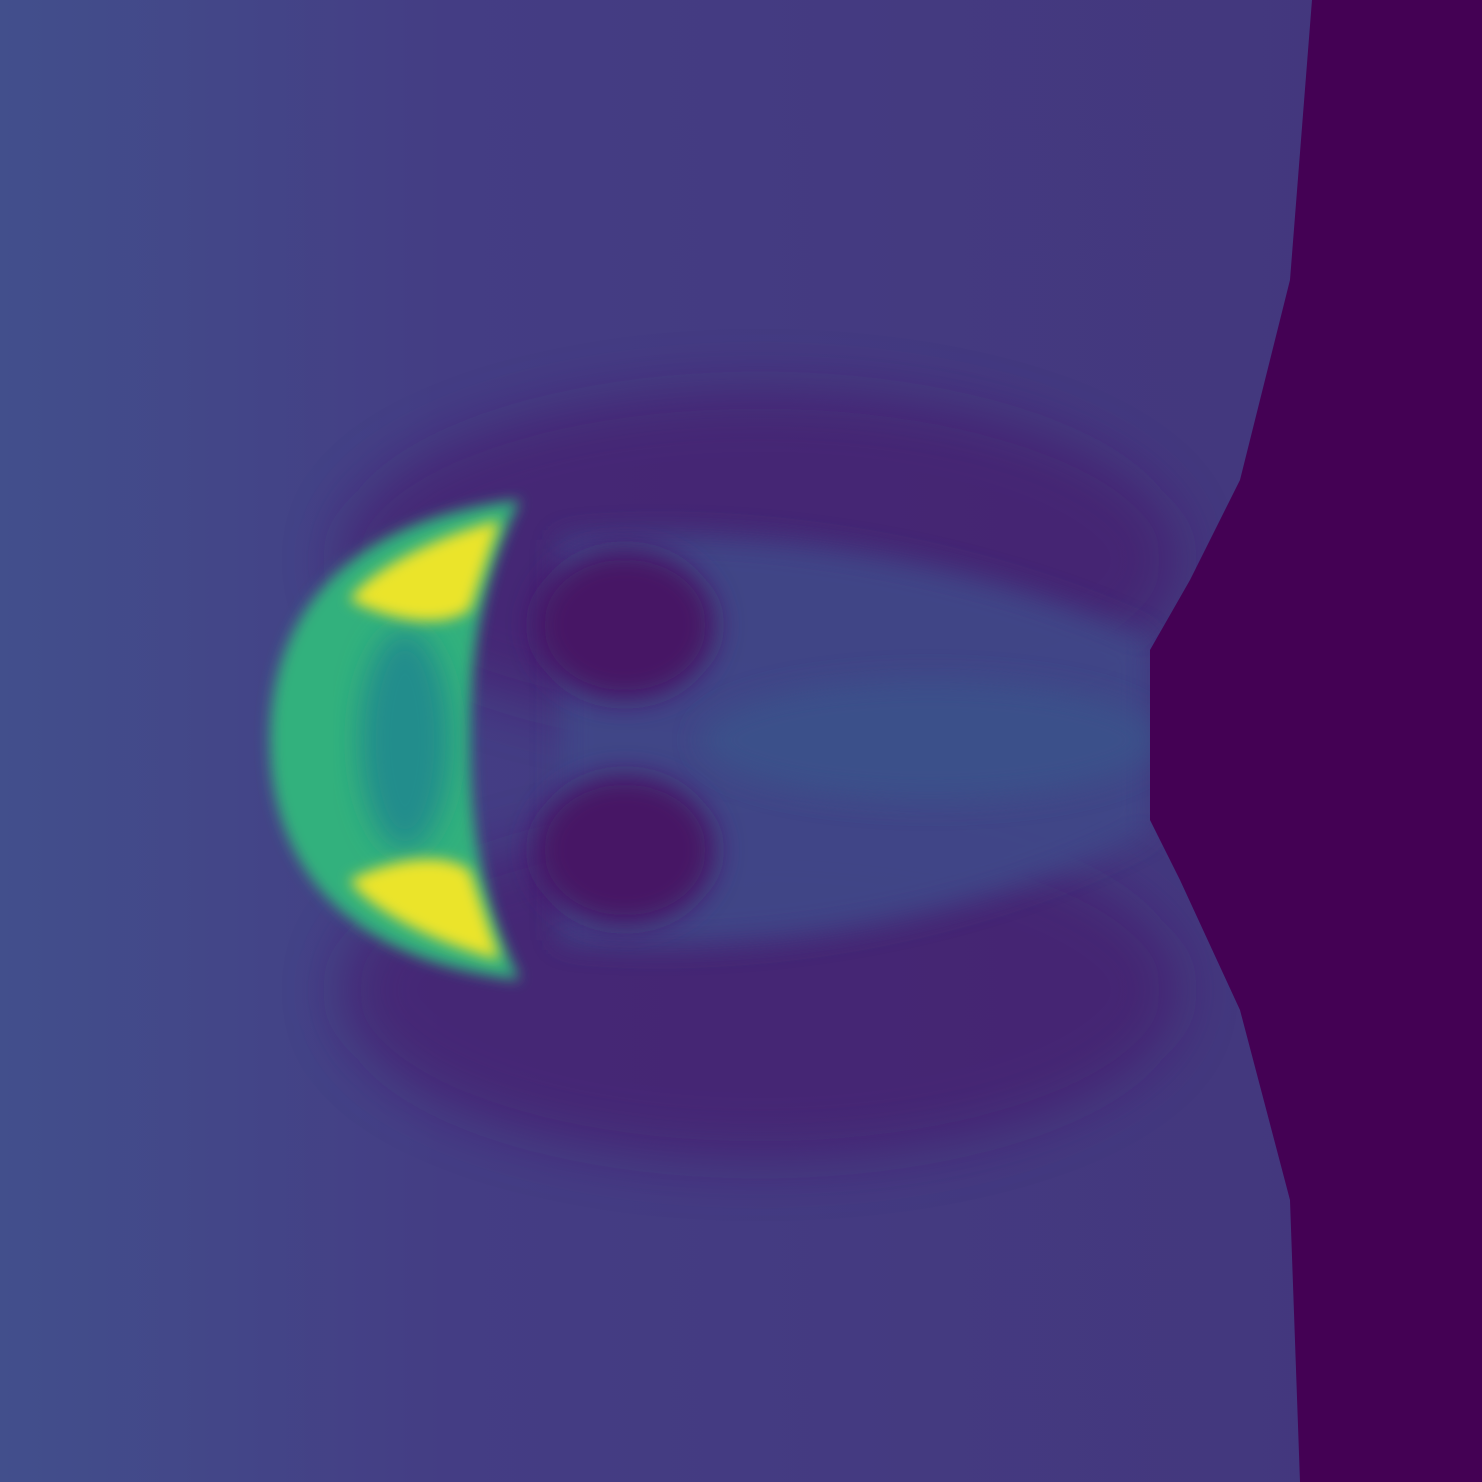 The width and height of the screenshot is (1482, 1482). I want to click on halo-lower, so click(760, 990).